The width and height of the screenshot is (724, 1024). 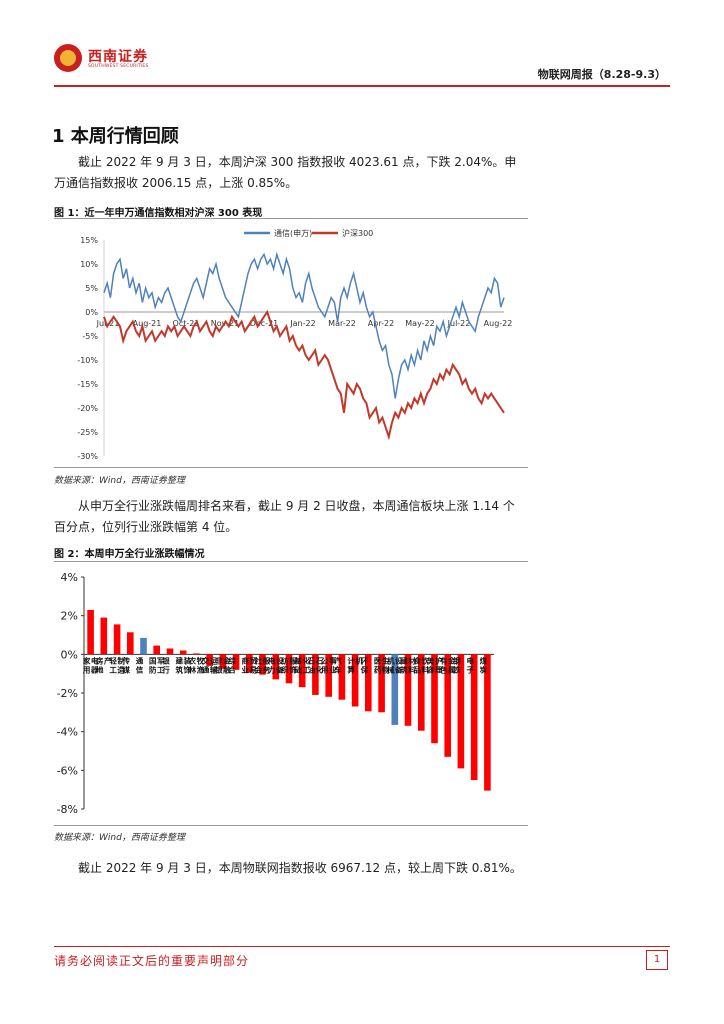 What do you see at coordinates (67, 770) in the screenshot?
I see `y-tick-label: -6%` at bounding box center [67, 770].